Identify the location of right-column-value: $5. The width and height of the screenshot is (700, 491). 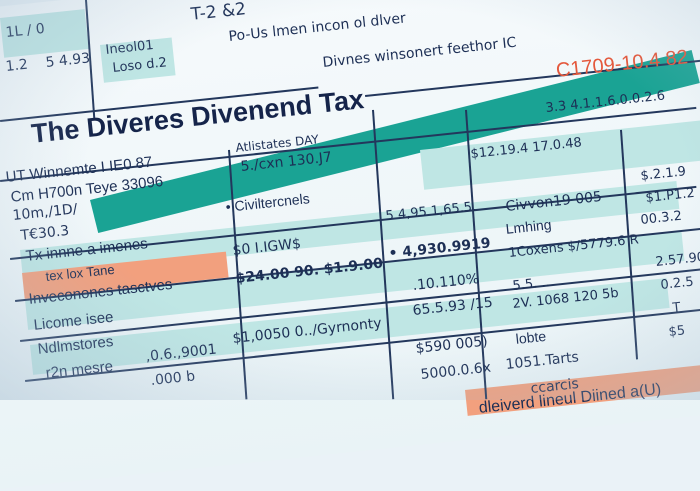
(676, 331).